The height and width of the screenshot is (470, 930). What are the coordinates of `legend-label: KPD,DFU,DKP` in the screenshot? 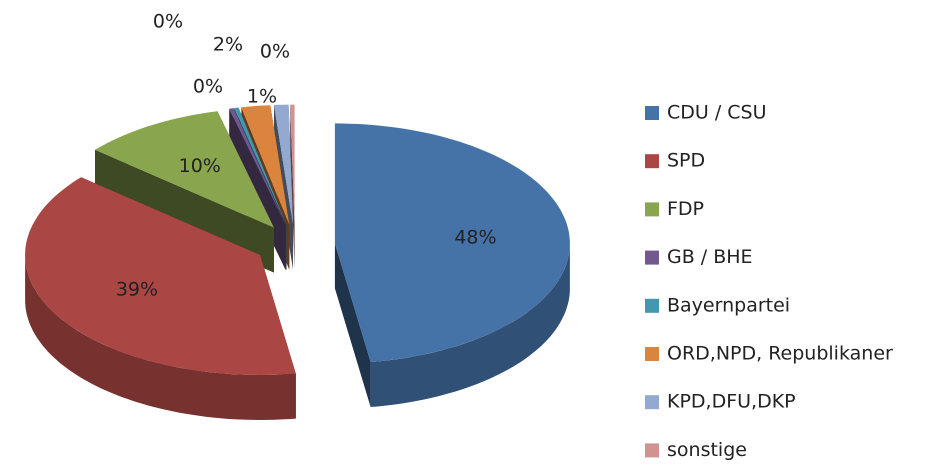 It's located at (731, 402).